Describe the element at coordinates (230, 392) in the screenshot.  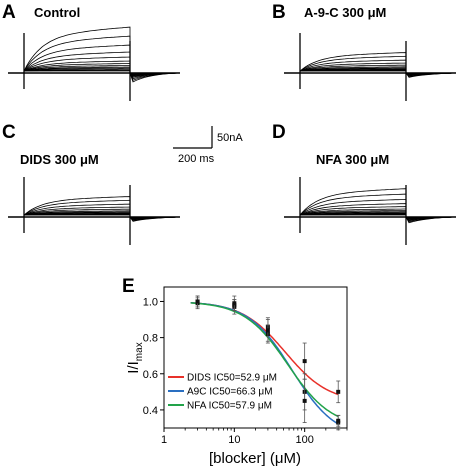
I see `legend-label: A9C IC50=66.3 μM` at that location.